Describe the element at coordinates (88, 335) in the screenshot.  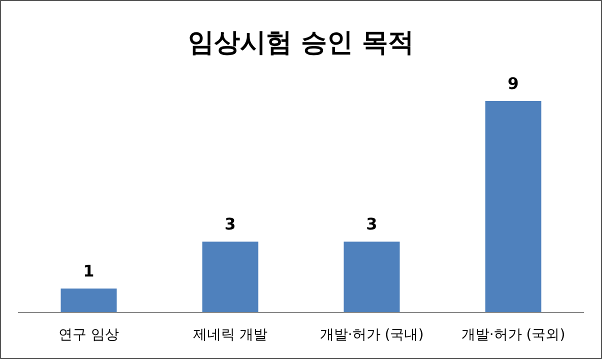
I see `x-tick-label: 연구 임상` at that location.